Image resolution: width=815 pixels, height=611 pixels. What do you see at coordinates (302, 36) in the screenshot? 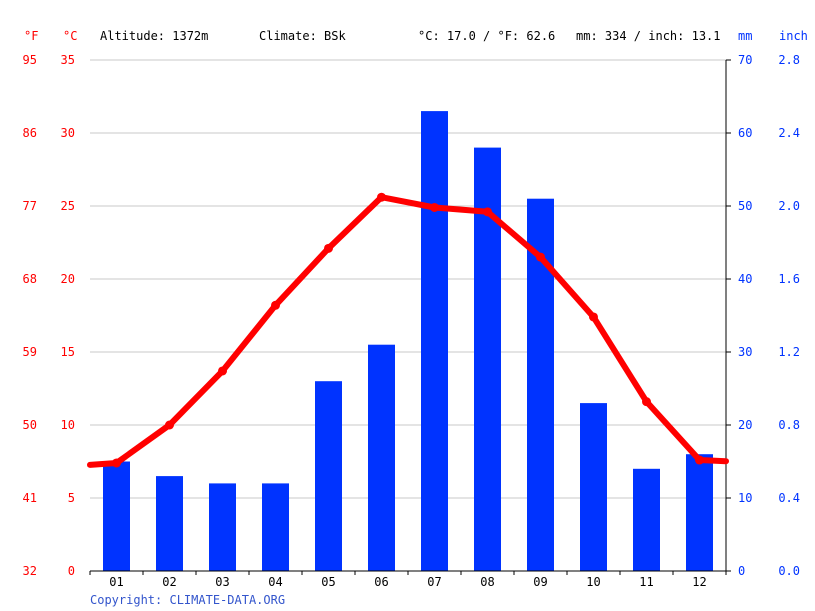
I see `climate-label: Climate: BSk` at bounding box center [302, 36].